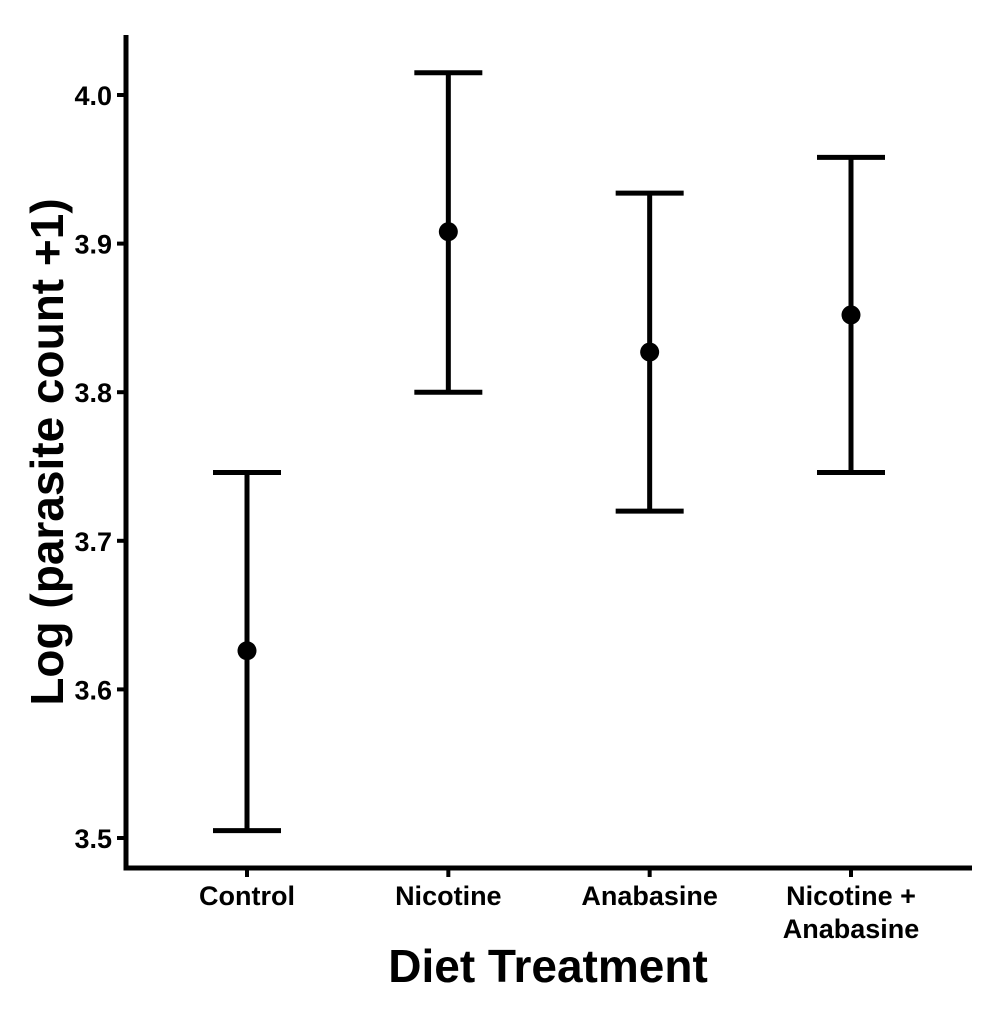  Describe the element at coordinates (93, 393) in the screenshot. I see `y-tick-label: 3.8` at that location.